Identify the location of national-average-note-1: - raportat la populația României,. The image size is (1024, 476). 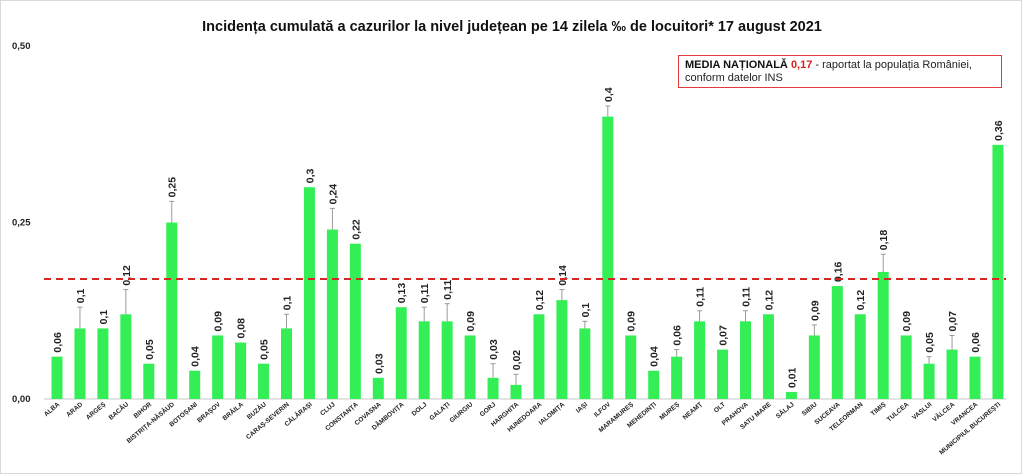
(892, 65).